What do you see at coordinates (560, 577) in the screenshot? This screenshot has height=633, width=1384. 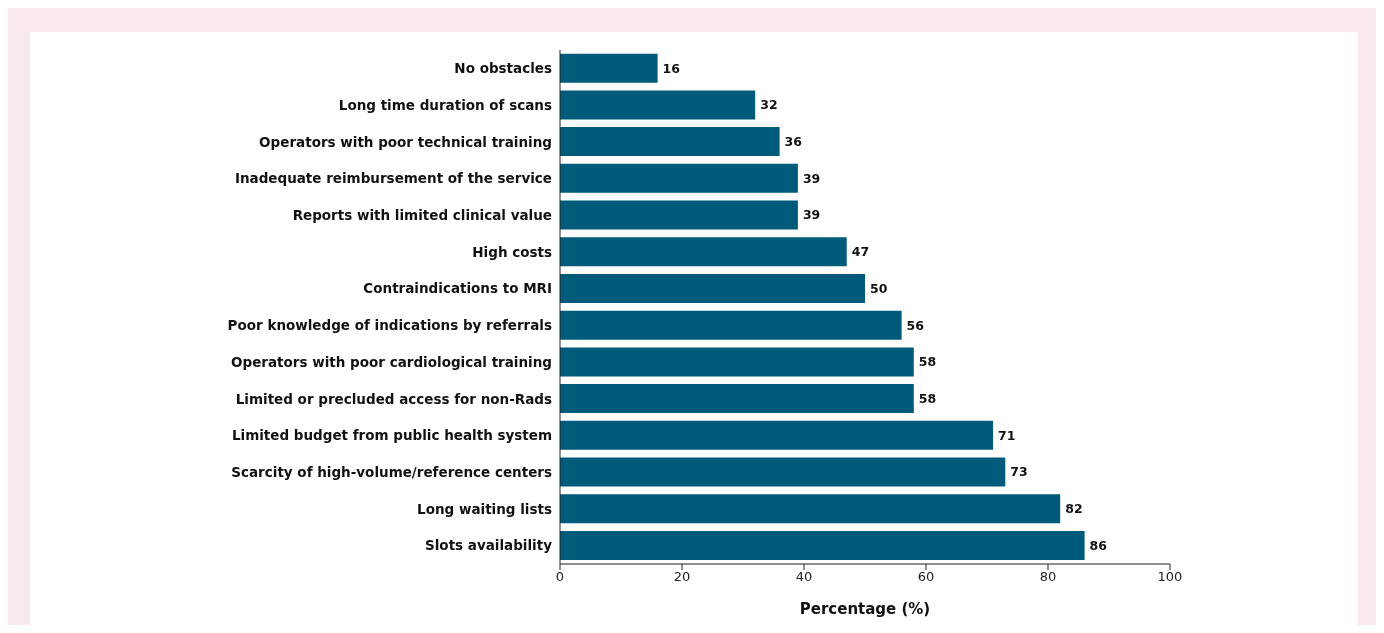 I see `x-tick-label: 0` at bounding box center [560, 577].